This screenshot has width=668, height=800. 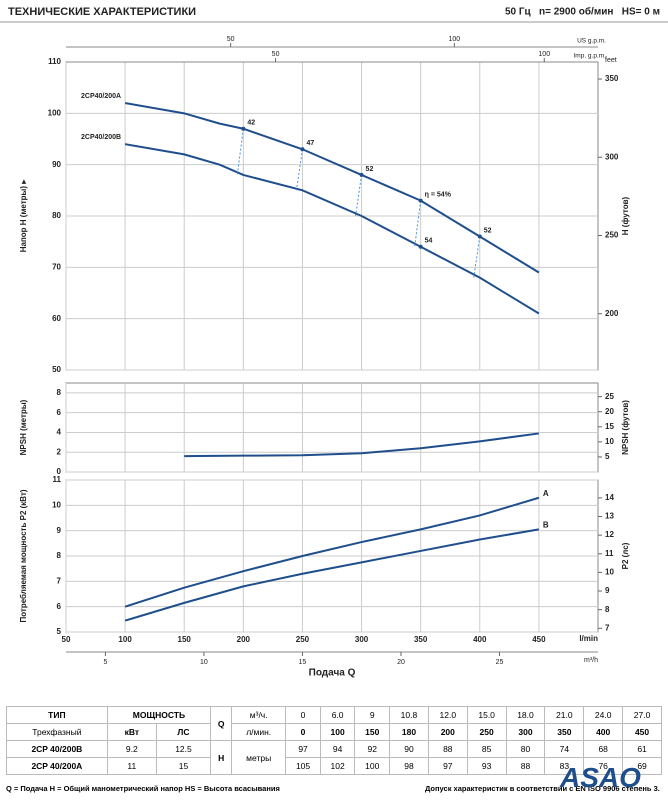 What do you see at coordinates (564, 732) in the screenshot?
I see `cell: 350` at bounding box center [564, 732].